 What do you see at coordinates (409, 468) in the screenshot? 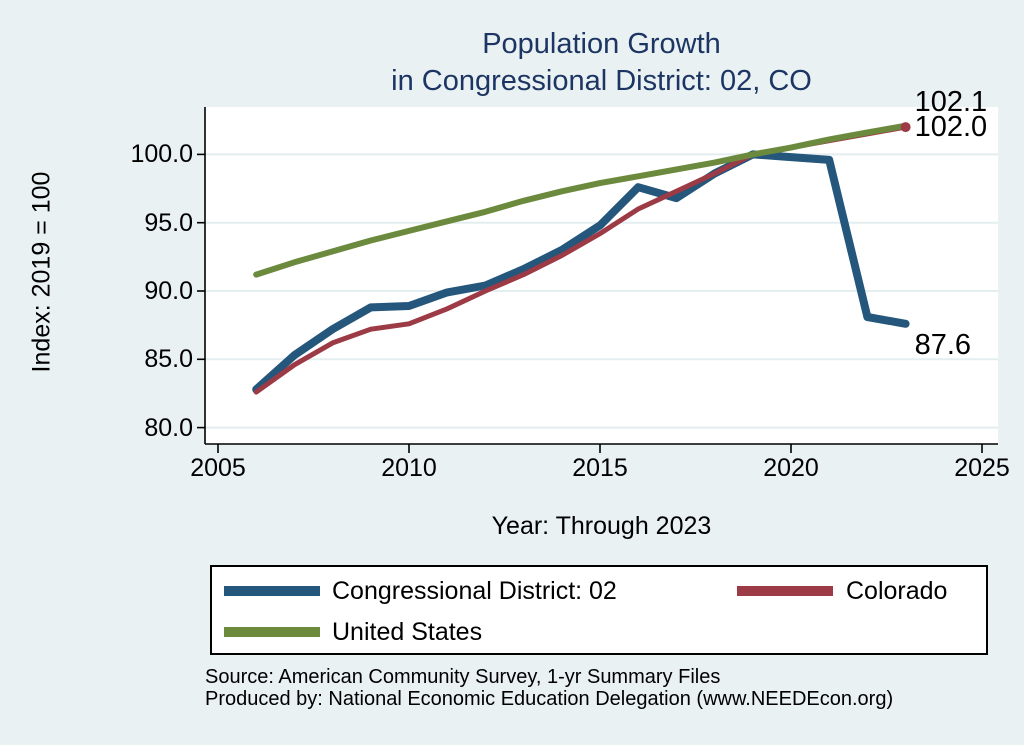
I see `x-tick-label-2010: 2010` at bounding box center [409, 468].